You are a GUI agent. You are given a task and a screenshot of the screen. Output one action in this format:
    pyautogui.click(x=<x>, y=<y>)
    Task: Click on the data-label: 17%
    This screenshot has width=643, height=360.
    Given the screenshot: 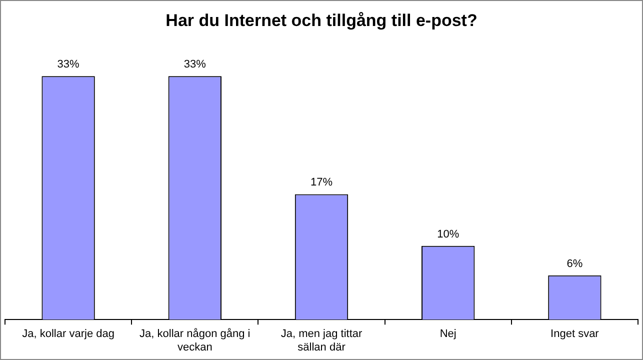 What is the action you would take?
    pyautogui.click(x=321, y=182)
    